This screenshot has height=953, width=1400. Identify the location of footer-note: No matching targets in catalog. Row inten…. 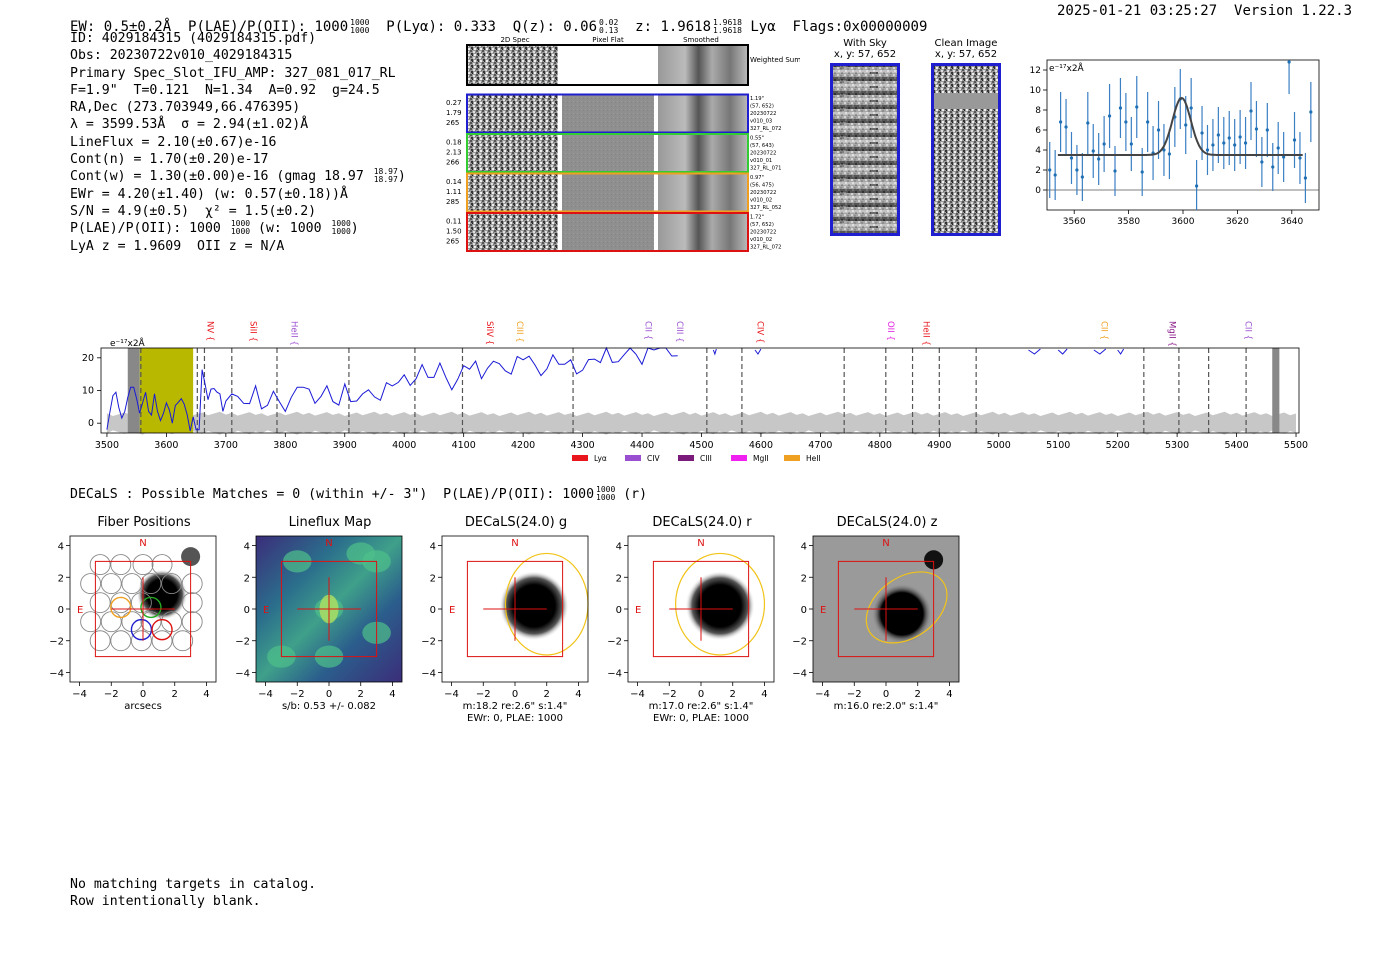
(193, 893).